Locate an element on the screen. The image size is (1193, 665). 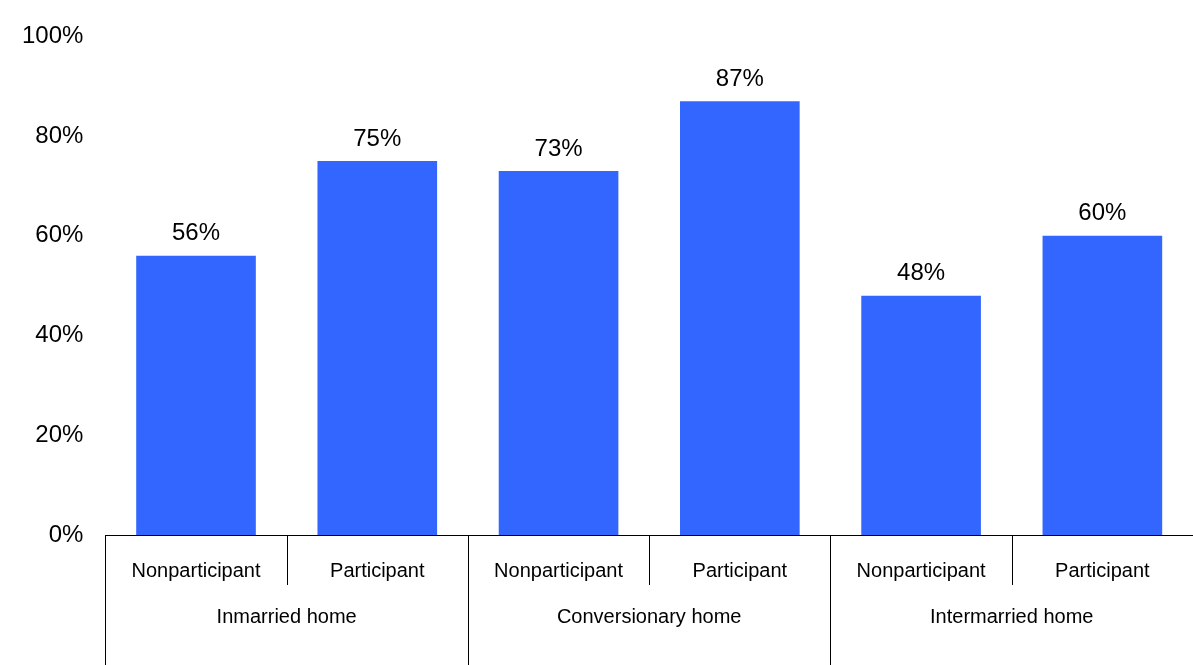
data-label: 48% is located at coordinates (921, 272).